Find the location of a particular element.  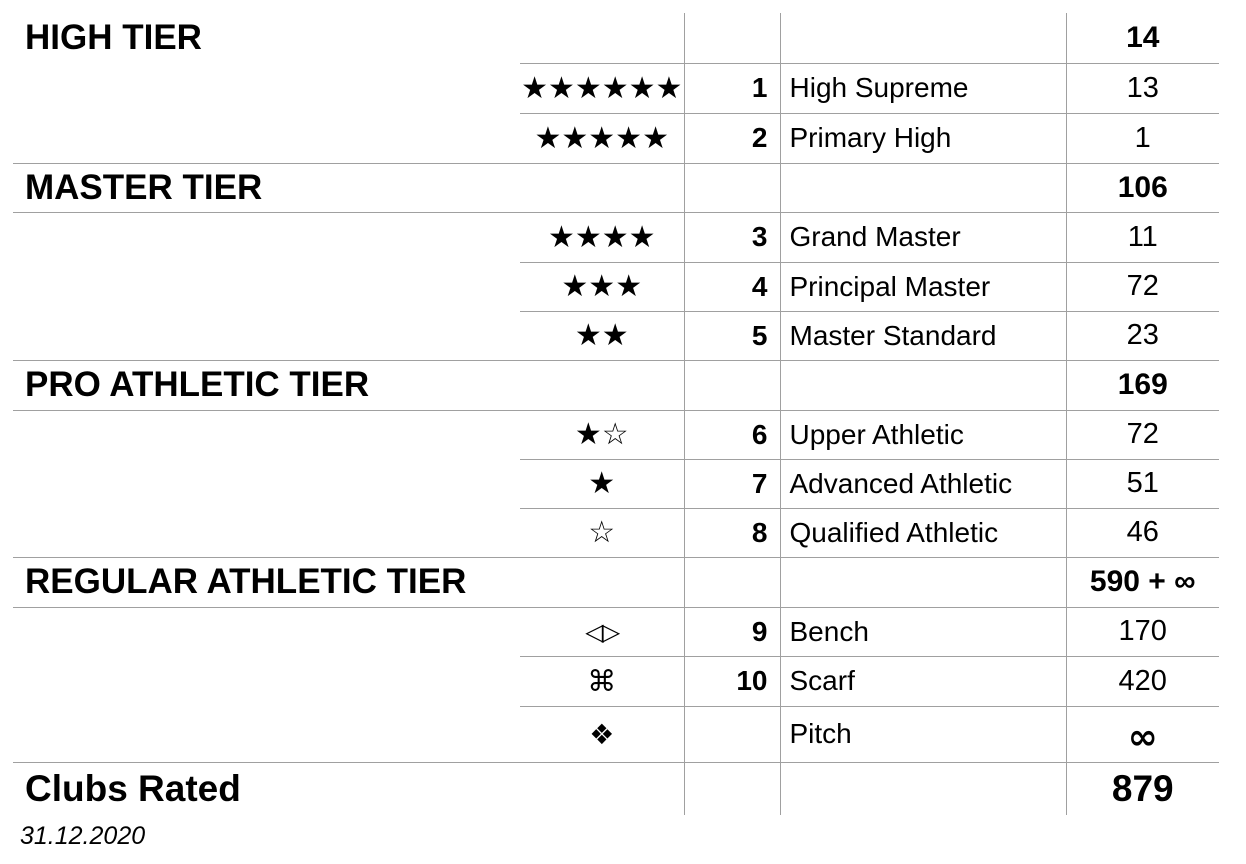

rating-name: High Supreme is located at coordinates (923, 88).